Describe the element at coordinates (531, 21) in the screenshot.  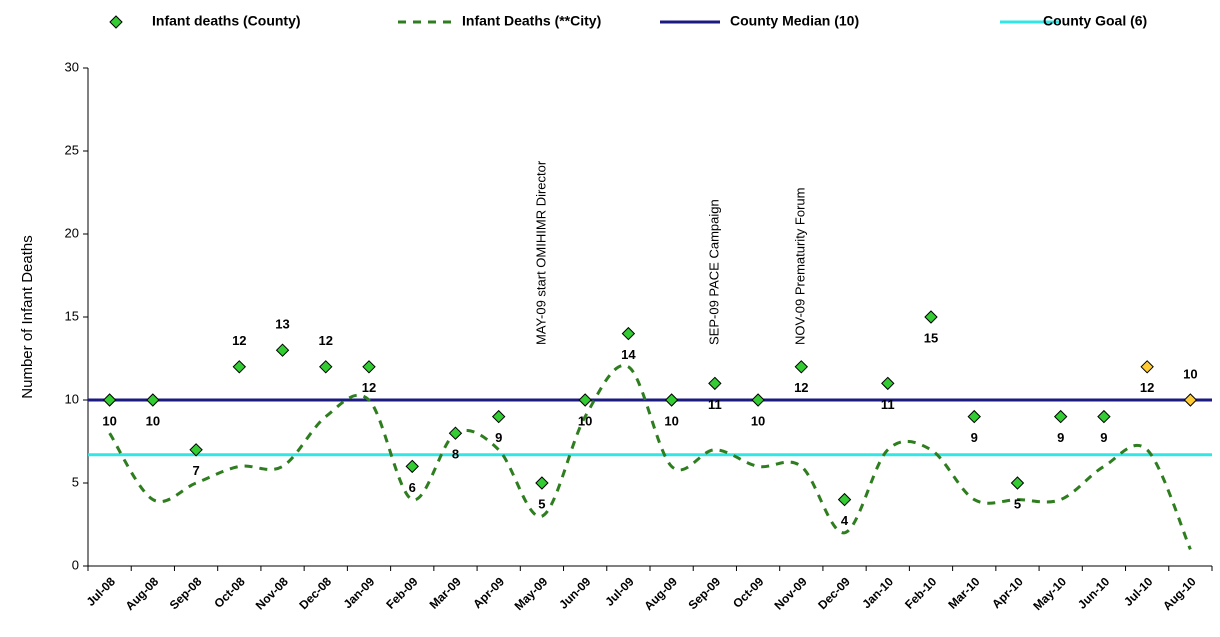
I see `legend-label: Infant Deaths (**City)` at that location.